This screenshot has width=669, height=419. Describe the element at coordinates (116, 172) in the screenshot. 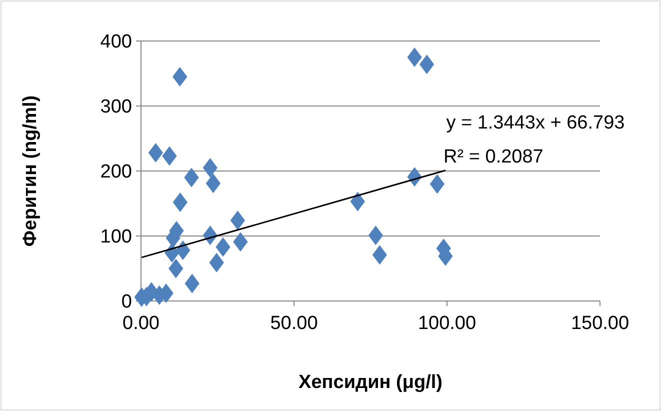

I see `y-tick-label: 200` at that location.